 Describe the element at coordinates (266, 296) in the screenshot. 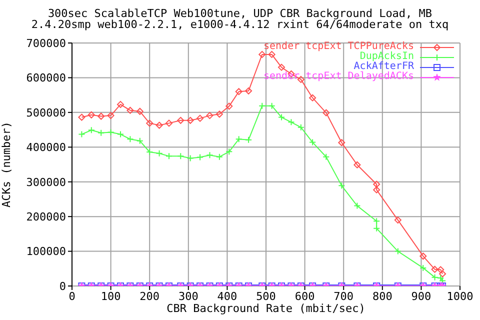

I see `x-tick-label: 500` at that location.